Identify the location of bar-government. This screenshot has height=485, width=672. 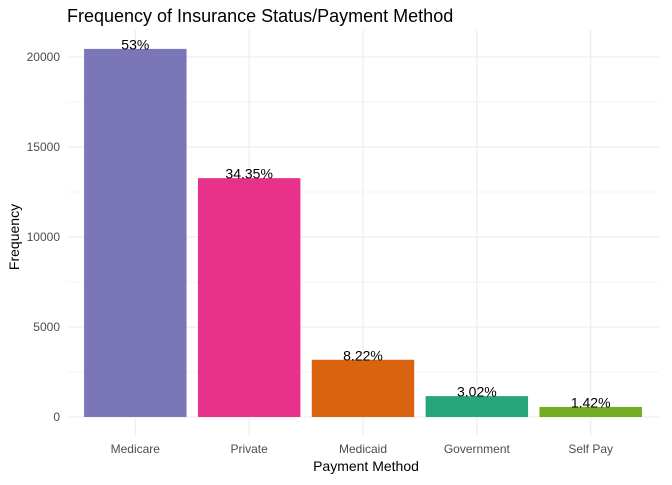
(477, 406).